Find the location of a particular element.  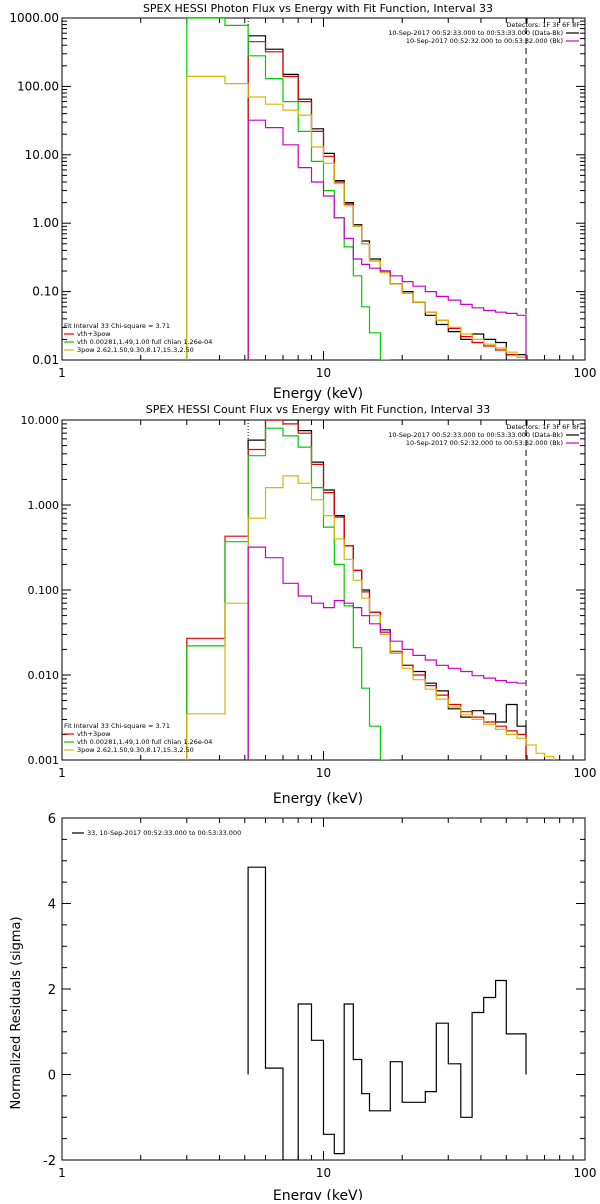

y-tick-label: 0.010 is located at coordinates (44, 675).